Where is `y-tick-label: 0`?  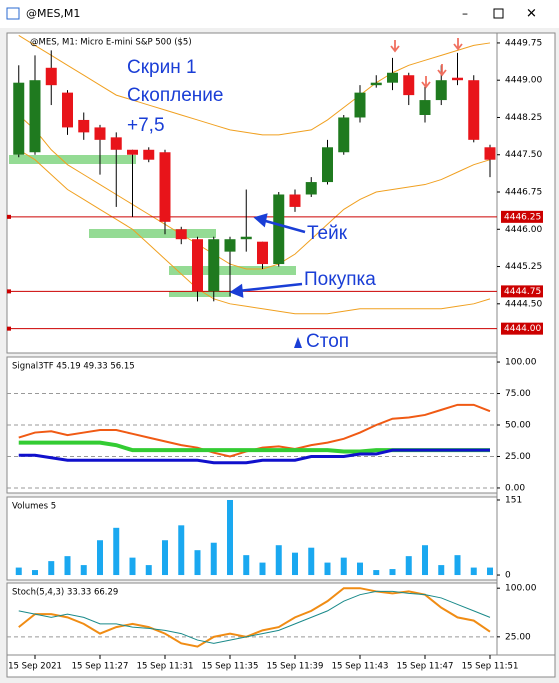
y-tick-label: 0 is located at coordinates (508, 576).